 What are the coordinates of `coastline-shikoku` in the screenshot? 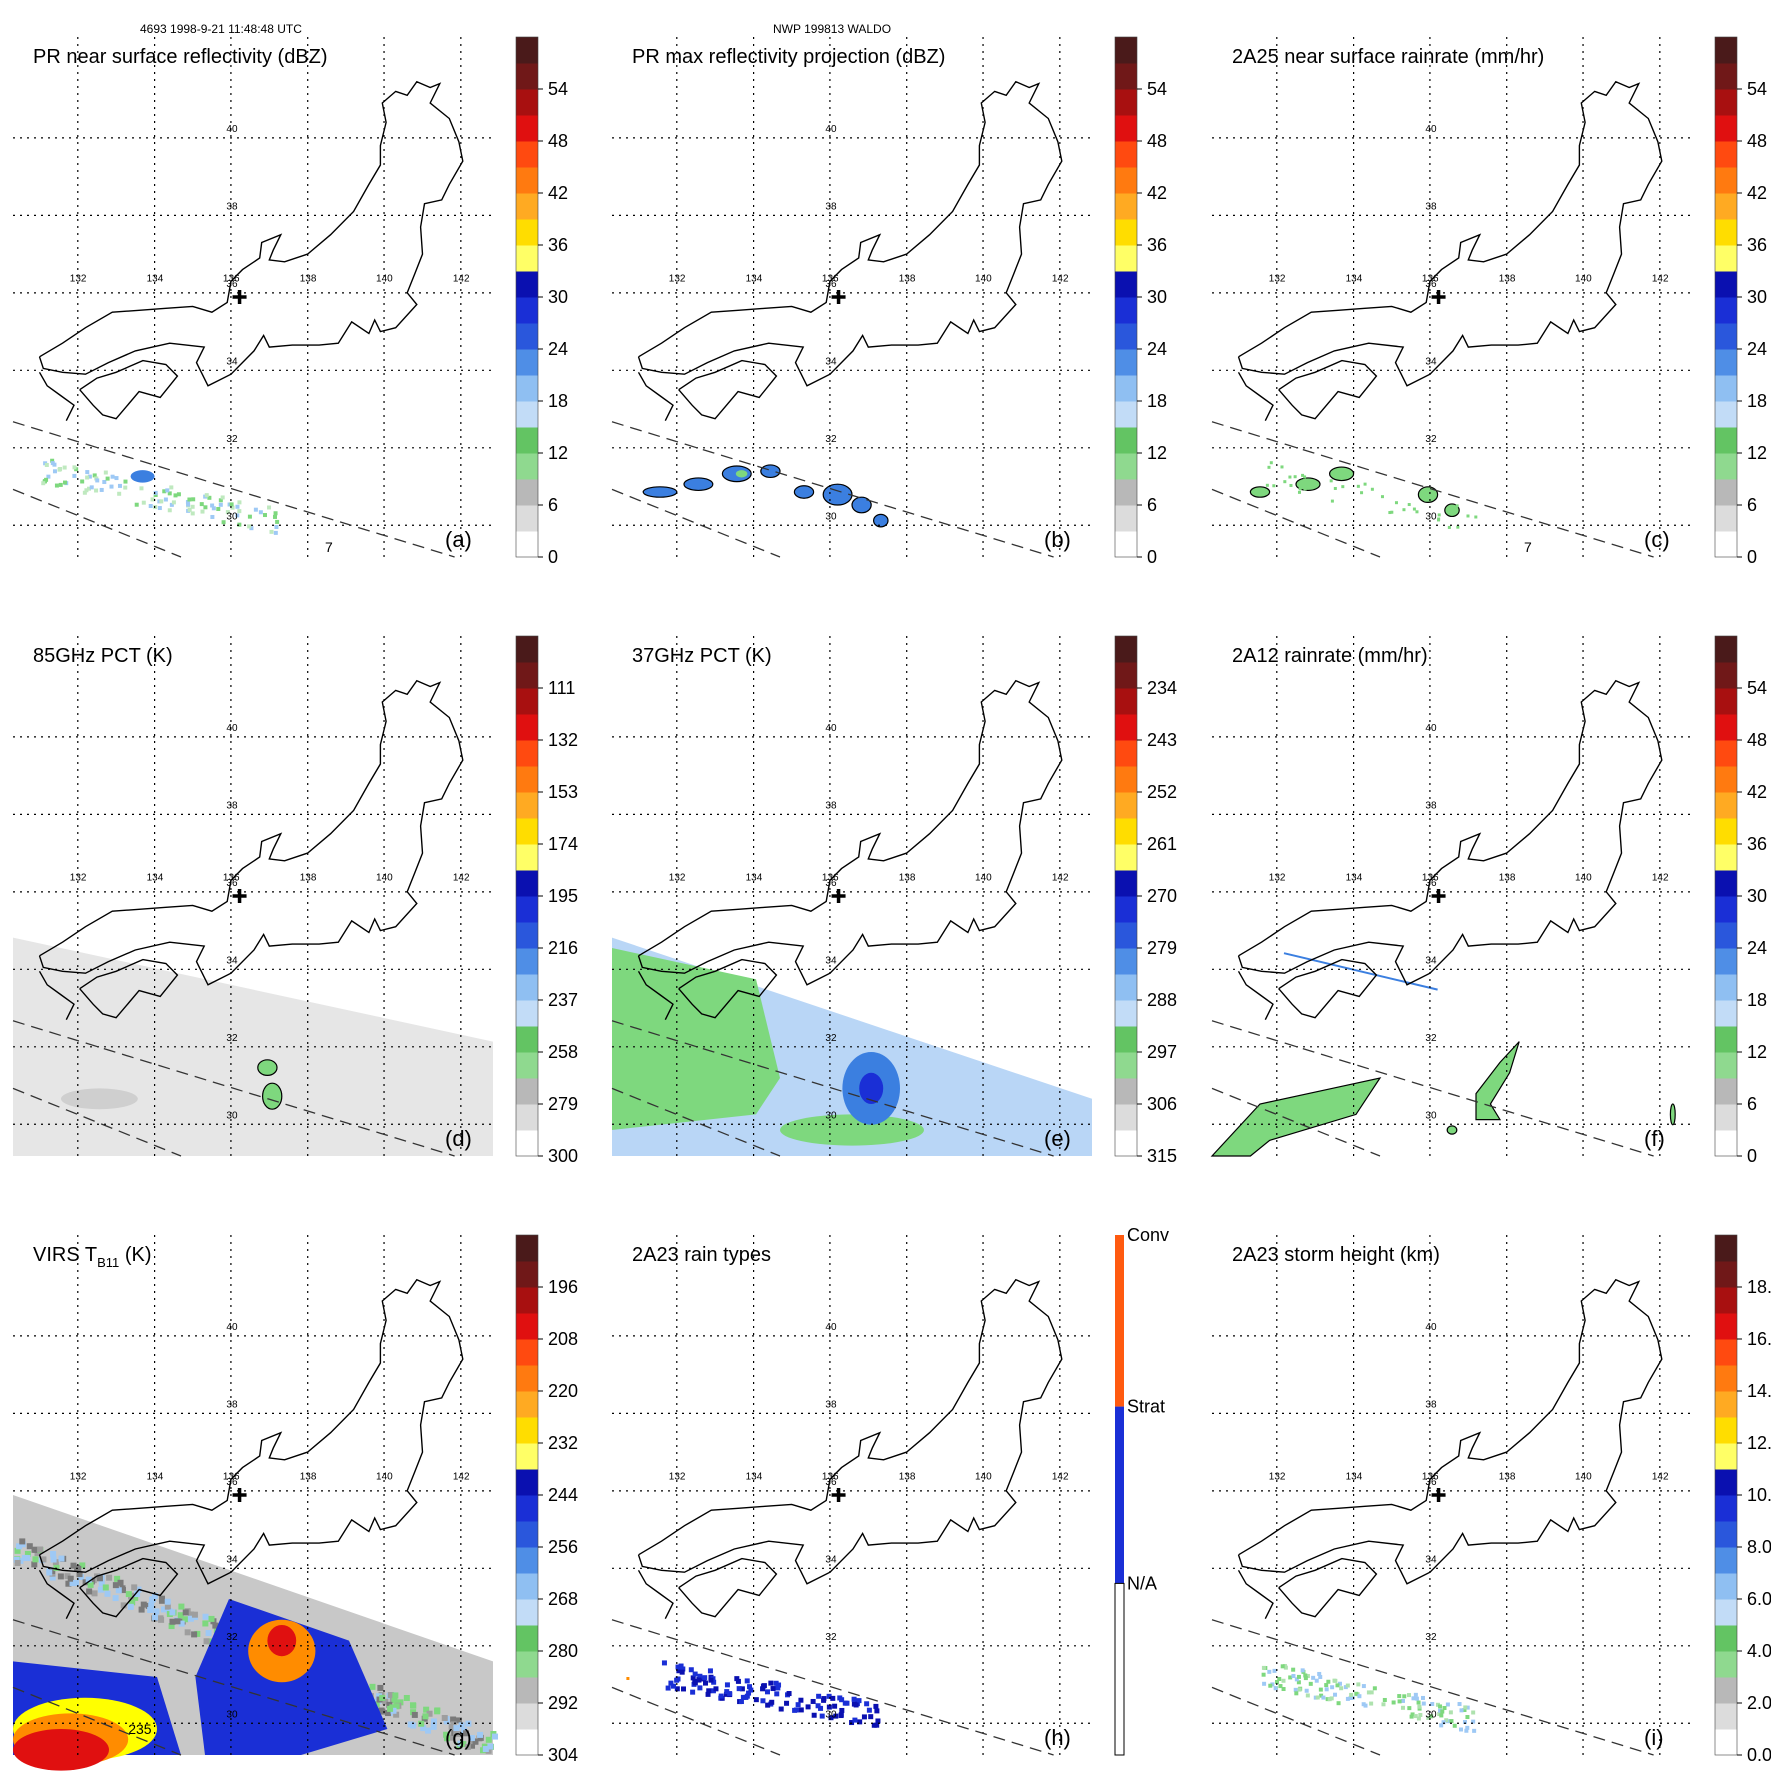 It's located at (728, 389).